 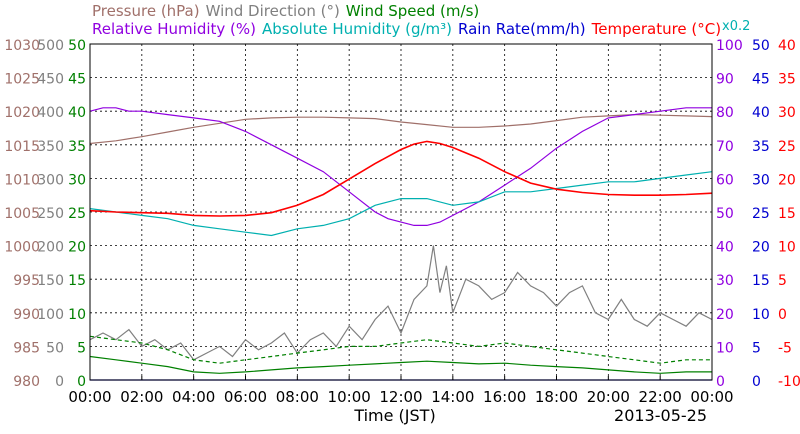 I want to click on pressure-tick-label: 1000, so click(x=22, y=248).